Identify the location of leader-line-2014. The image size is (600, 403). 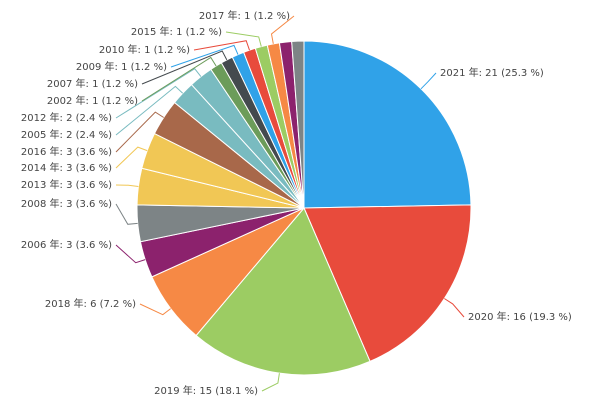
(131, 157).